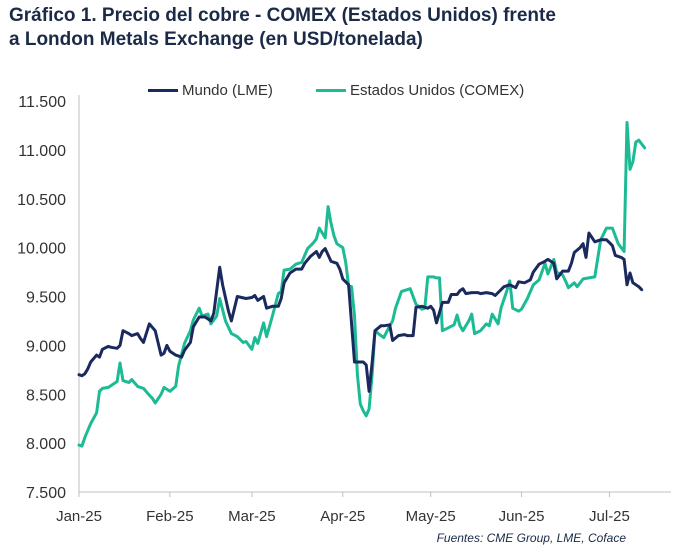 This screenshot has height=552, width=700. Describe the element at coordinates (41, 200) in the screenshot. I see `y-tick-label: 10.500` at that location.